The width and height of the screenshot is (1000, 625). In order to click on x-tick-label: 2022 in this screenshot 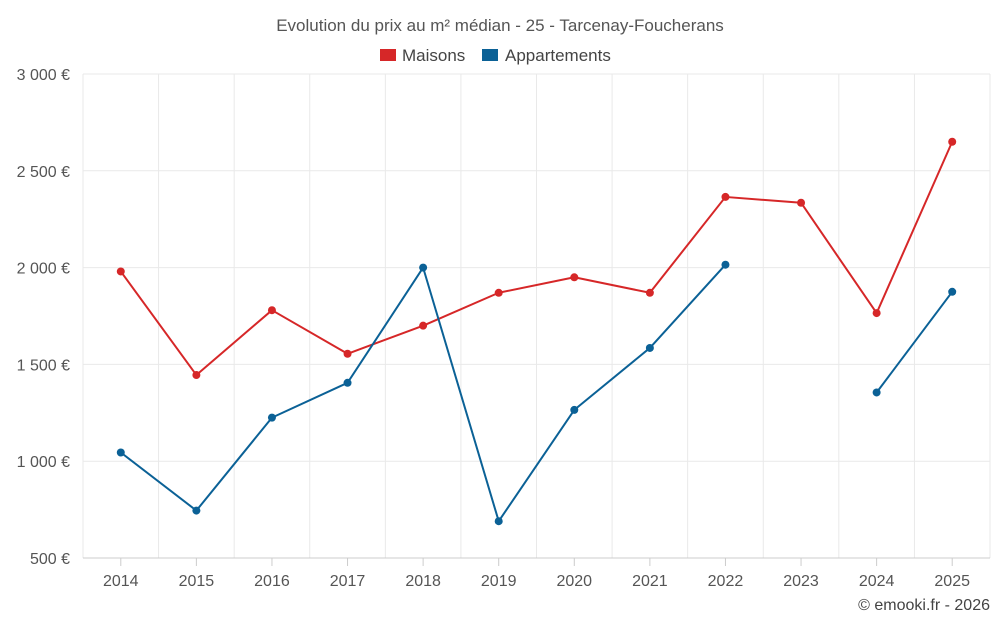, I will do `click(726, 581)`.